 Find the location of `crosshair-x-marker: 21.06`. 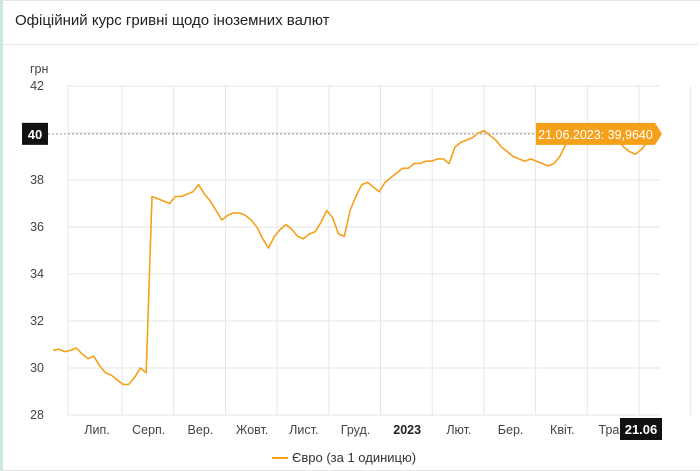

crosshair-x-marker: 21.06 is located at coordinates (641, 429).